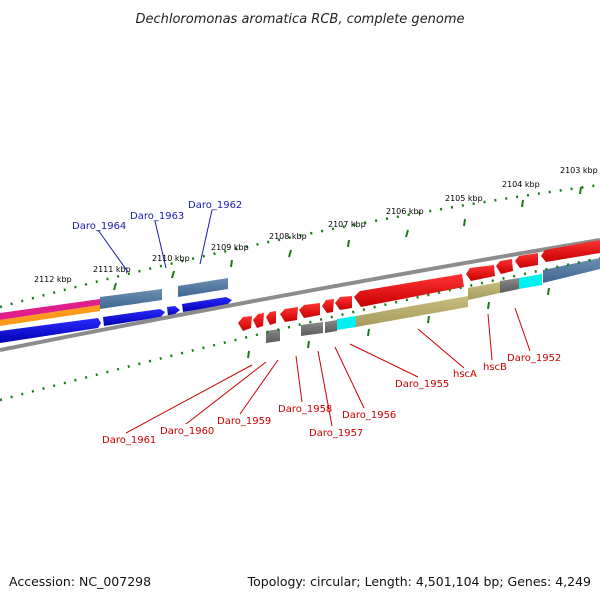  I want to click on tick-label: 2111 kbp, so click(112, 269).